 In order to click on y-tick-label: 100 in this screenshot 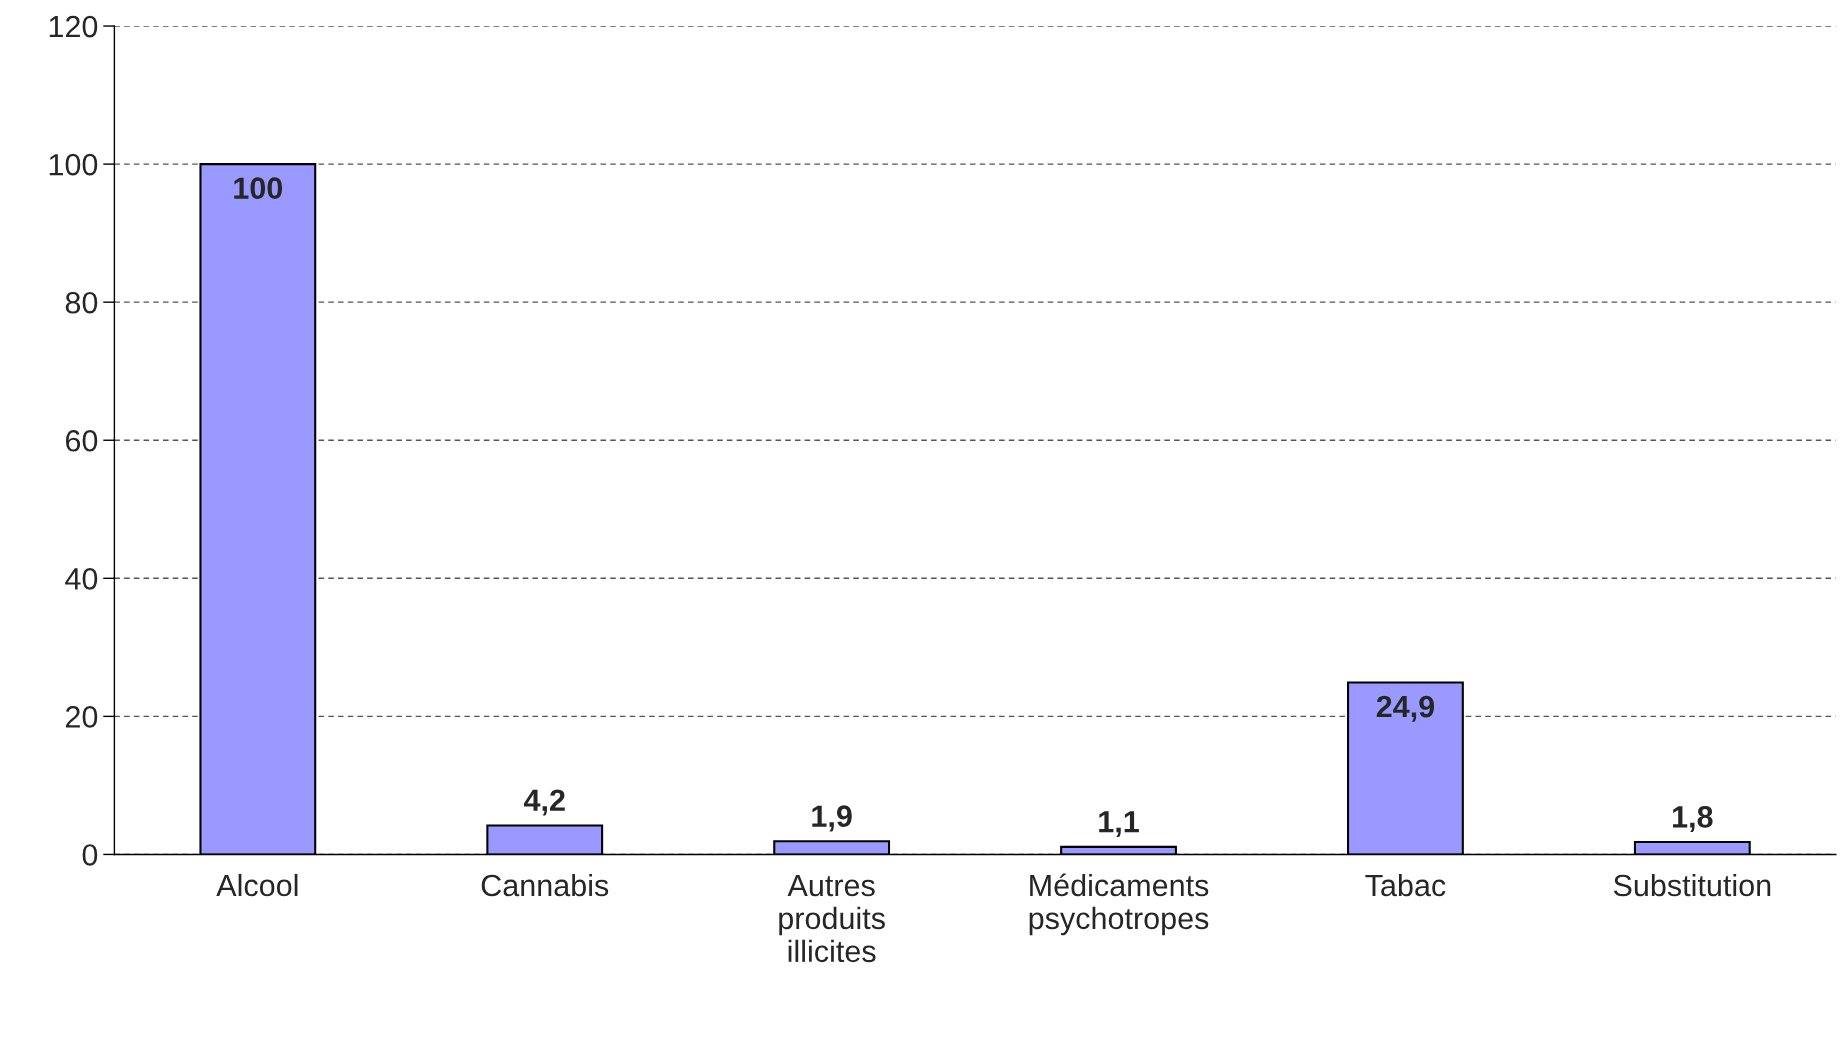, I will do `click(73, 164)`.